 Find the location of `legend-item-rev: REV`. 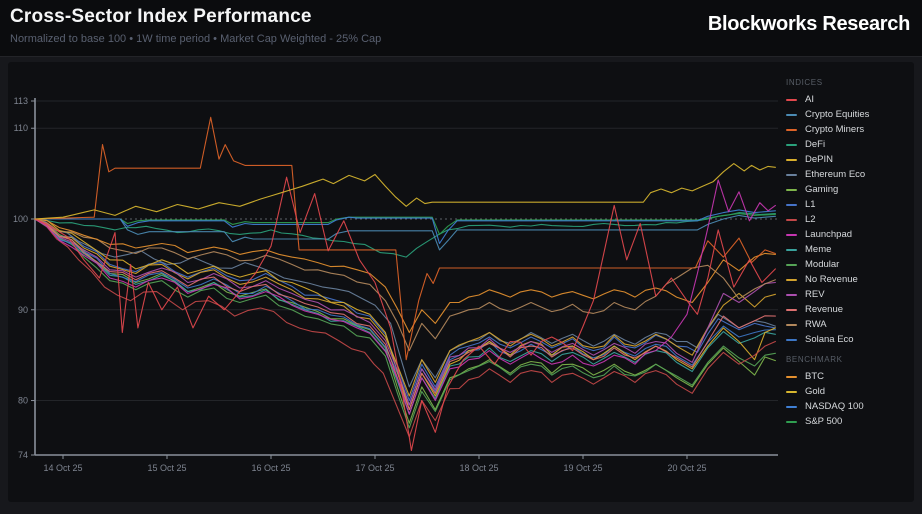

legend-item-rev: REV is located at coordinates (848, 294).